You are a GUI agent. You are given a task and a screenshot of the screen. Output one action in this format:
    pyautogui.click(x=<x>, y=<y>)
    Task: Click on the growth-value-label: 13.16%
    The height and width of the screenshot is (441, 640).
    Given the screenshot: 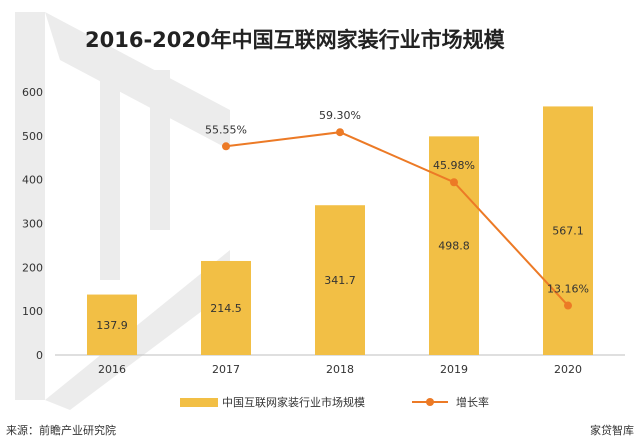 What is the action you would take?
    pyautogui.click(x=568, y=289)
    